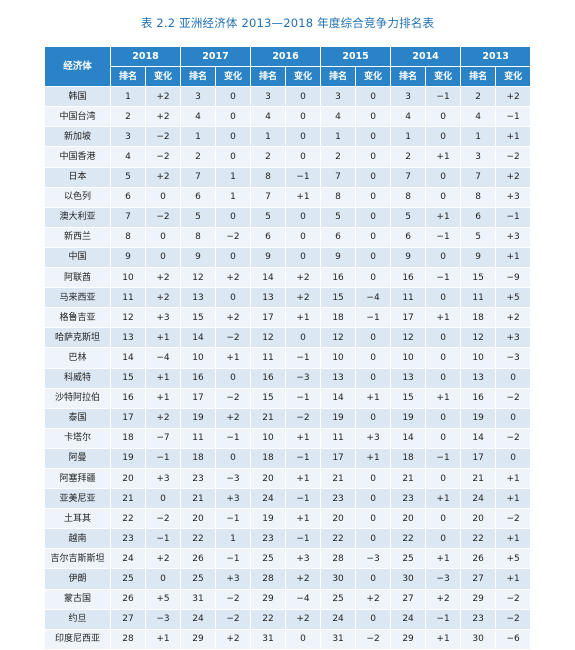 The image size is (575, 650). What do you see at coordinates (77, 579) in the screenshot?
I see `economy-name-cell: 伊朗` at bounding box center [77, 579].